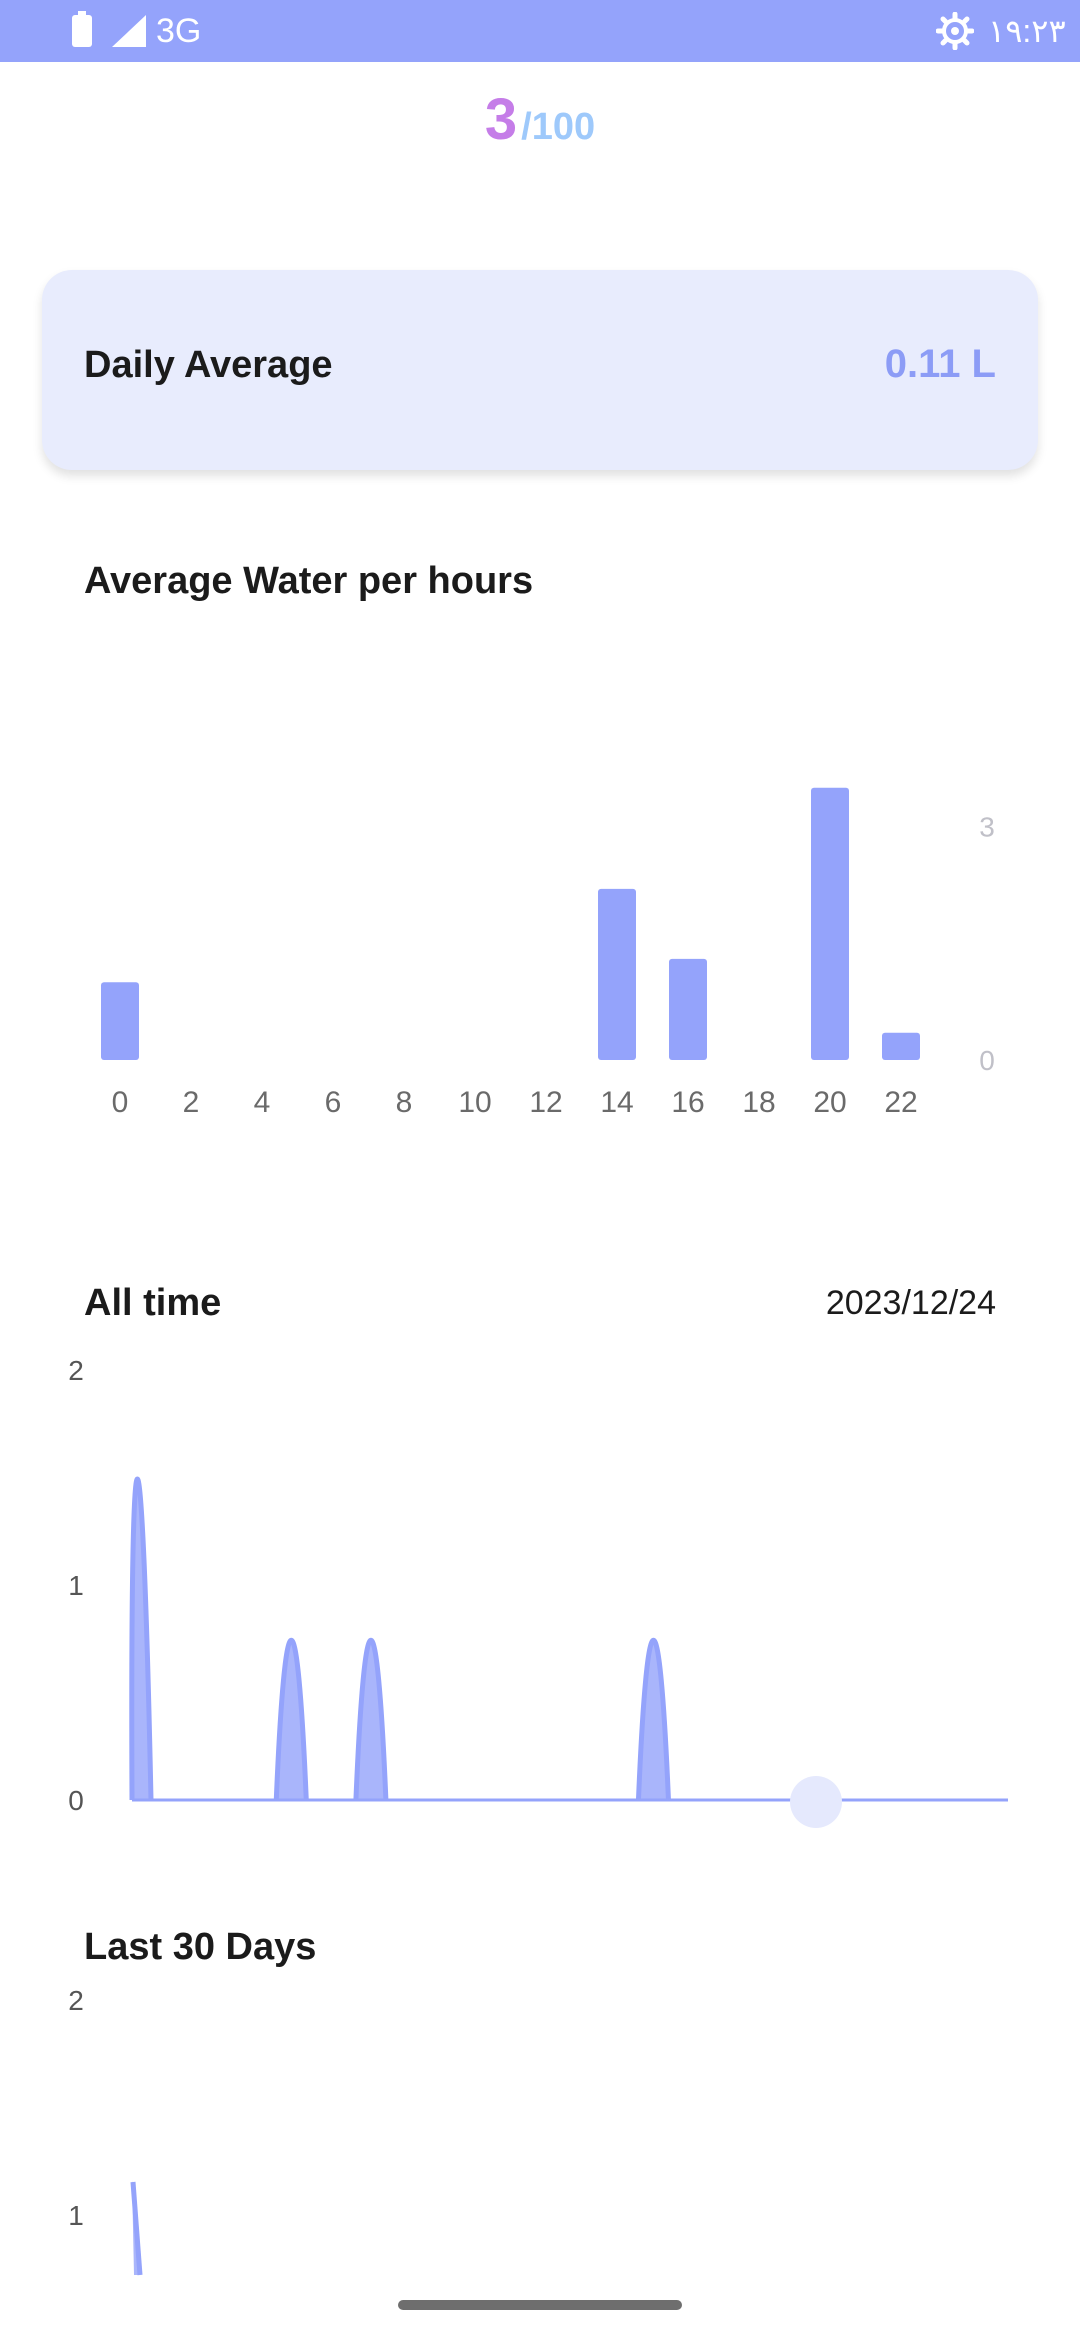 The image size is (1080, 2340). Describe the element at coordinates (82, 29) in the screenshot. I see `battery-icon` at that location.